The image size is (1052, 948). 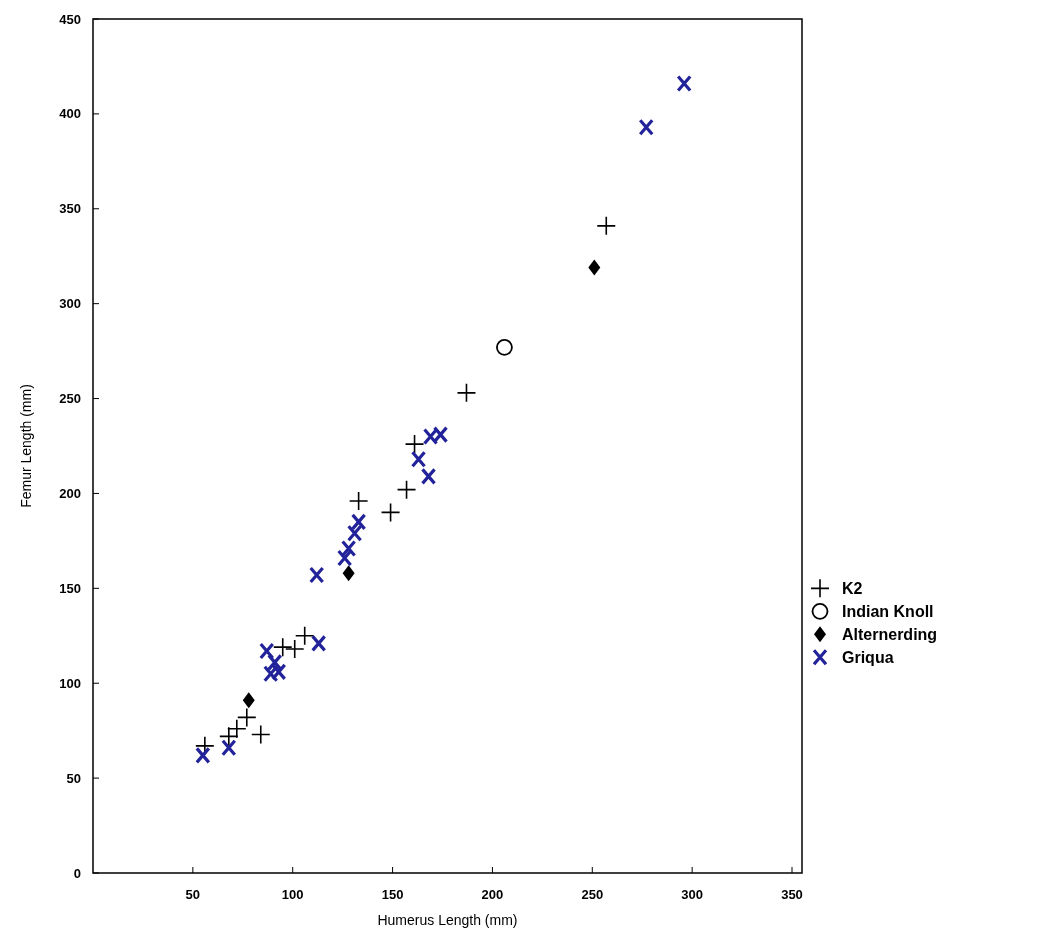 I want to click on x-tick-label: 200, so click(x=492, y=894).